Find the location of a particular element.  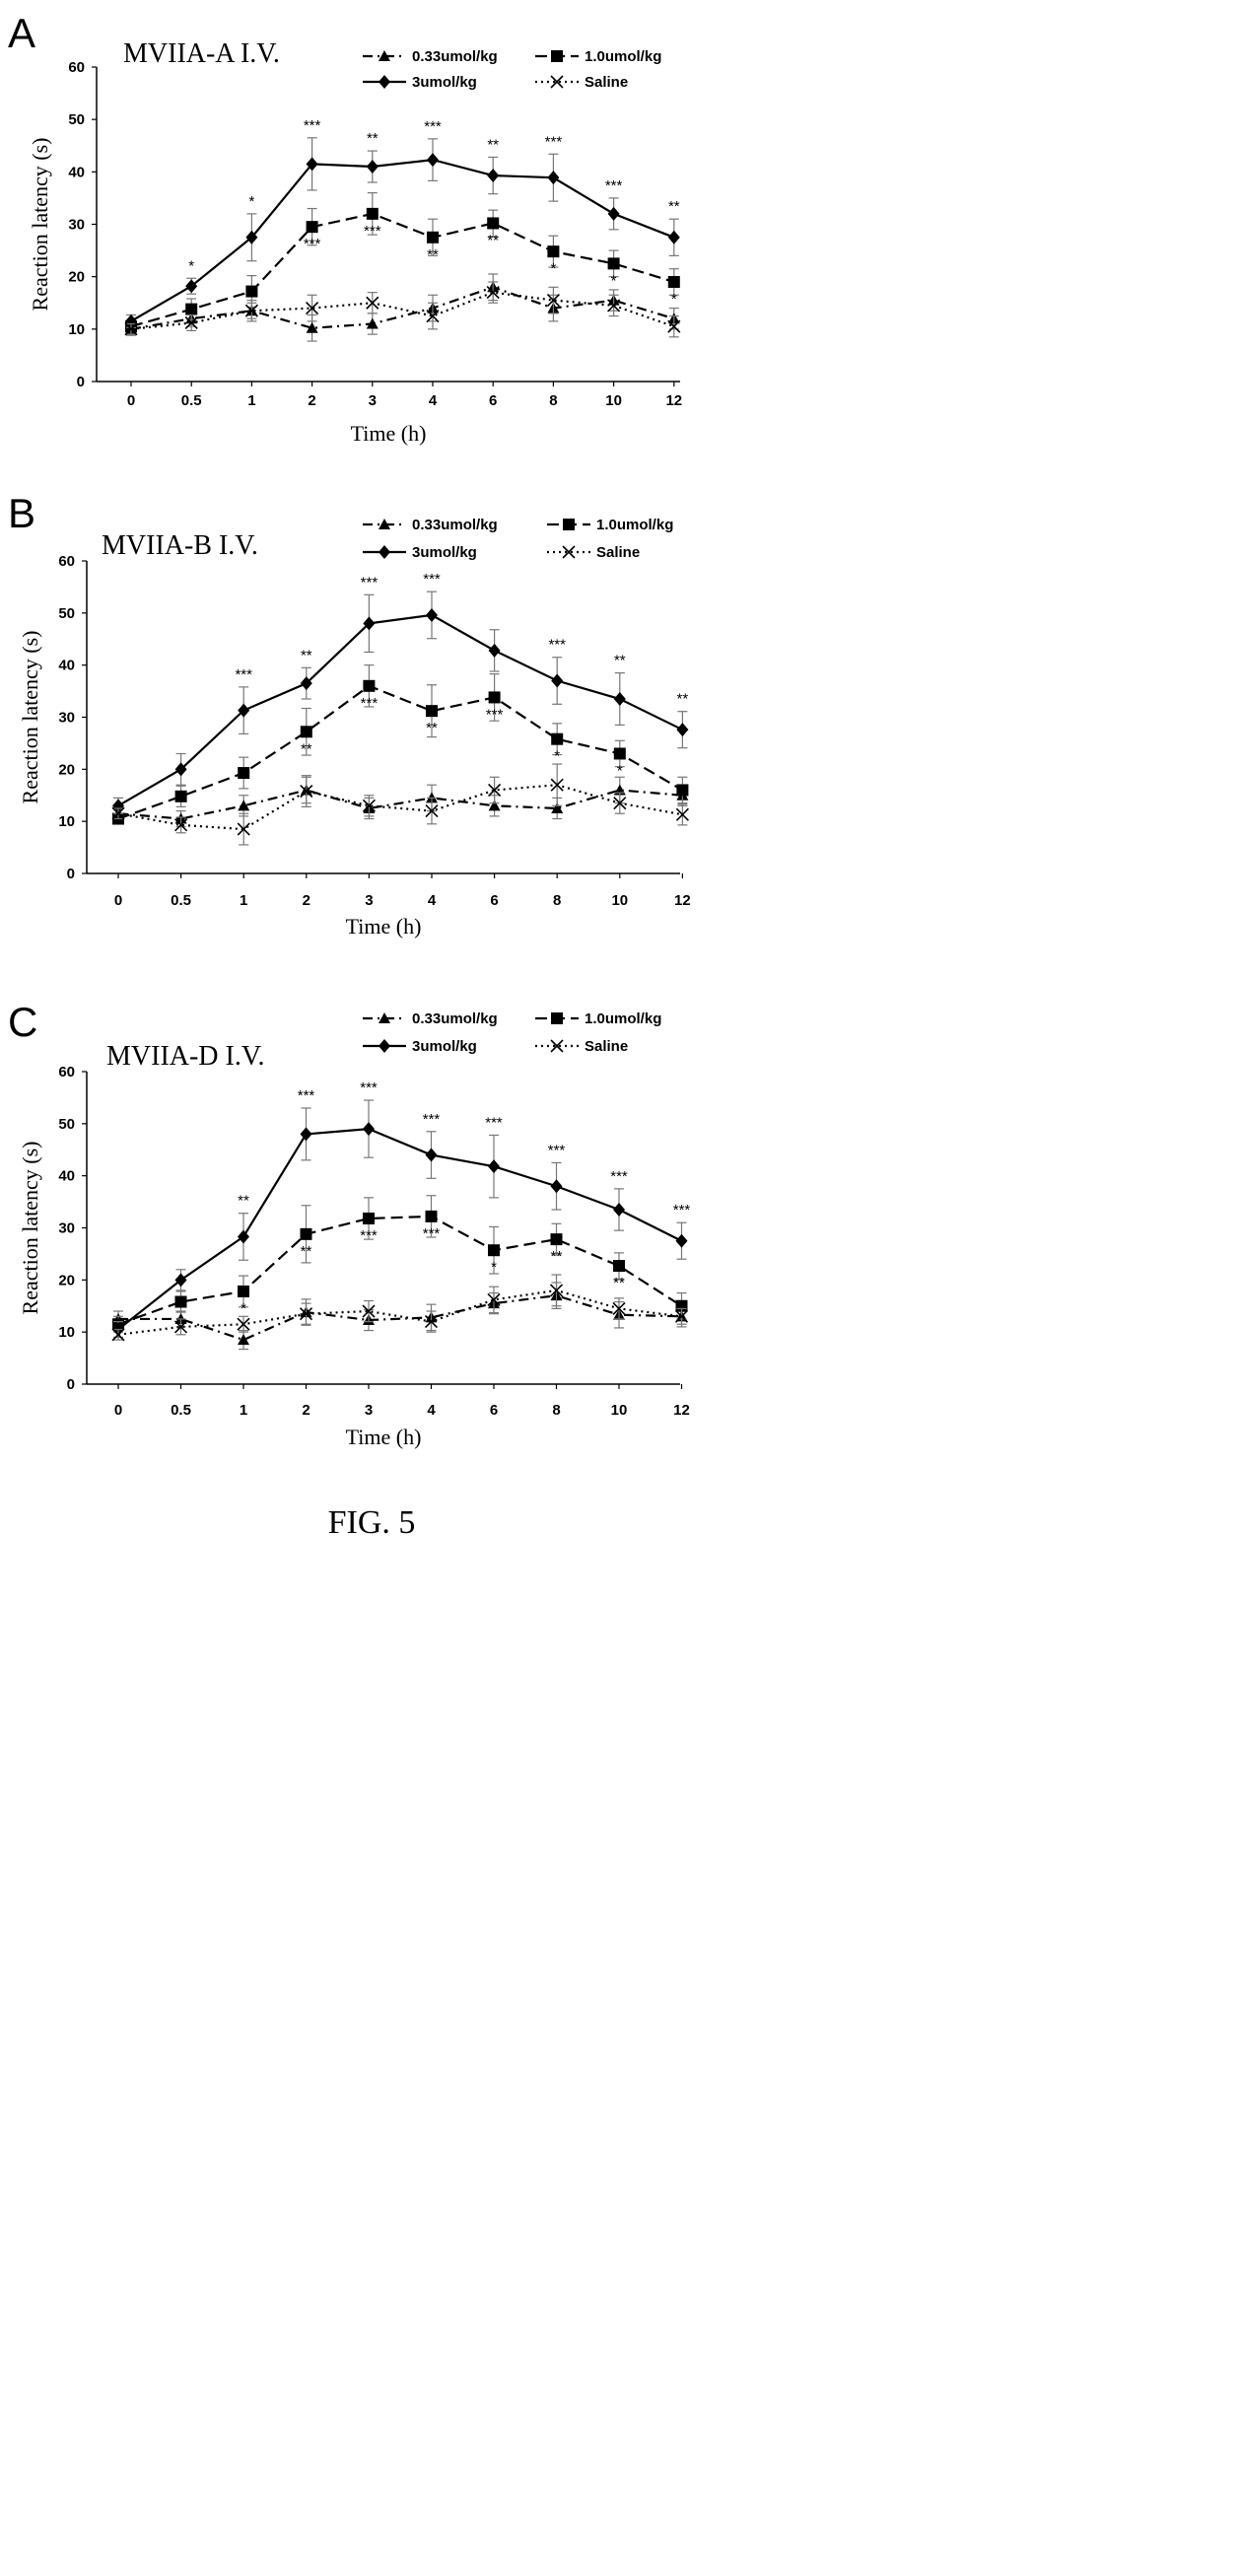

x-tick-label: 12 is located at coordinates (682, 900).